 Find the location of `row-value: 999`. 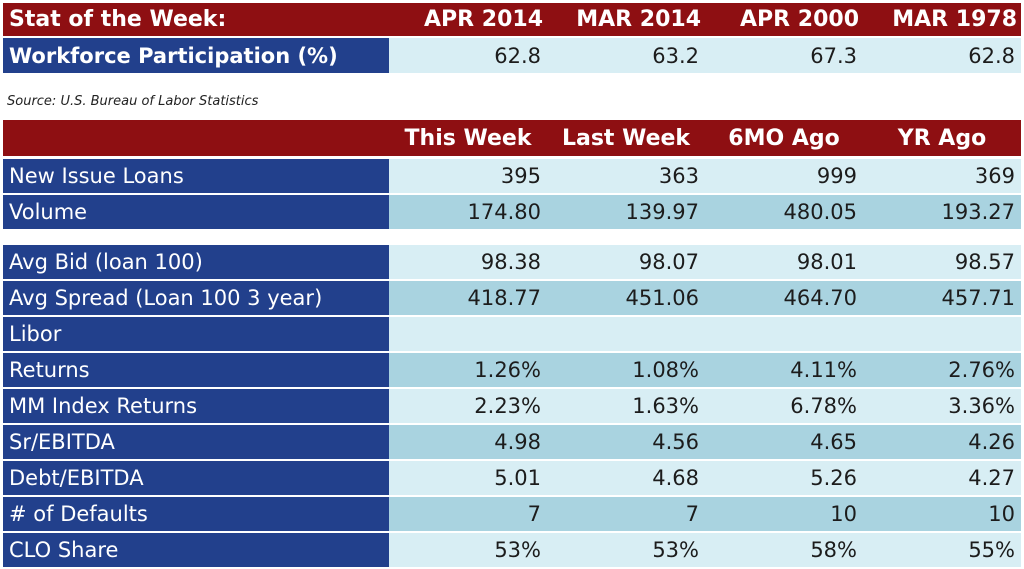

row-value: 999 is located at coordinates (784, 176).